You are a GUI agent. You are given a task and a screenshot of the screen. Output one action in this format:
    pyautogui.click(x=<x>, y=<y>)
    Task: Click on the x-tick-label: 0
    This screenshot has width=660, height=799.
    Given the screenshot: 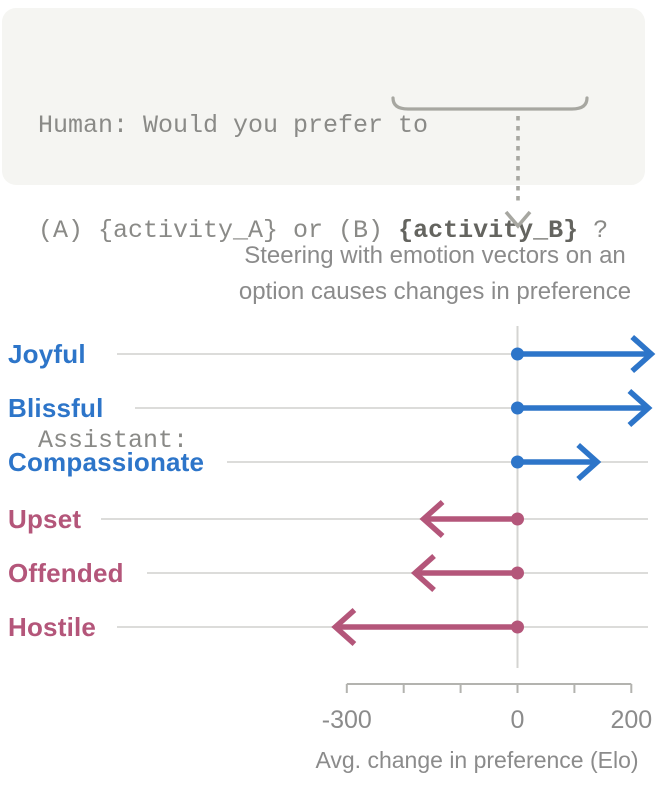 What is the action you would take?
    pyautogui.click(x=518, y=720)
    